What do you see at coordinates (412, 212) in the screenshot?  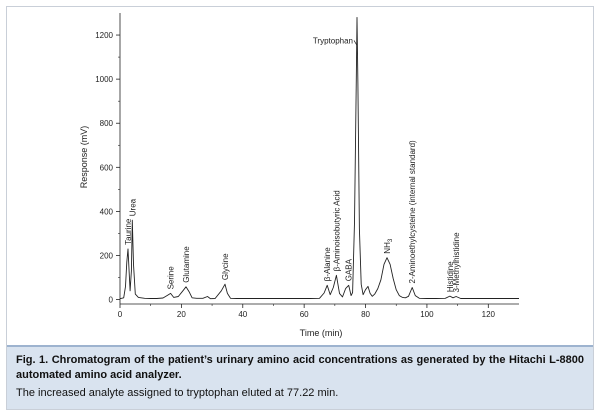 I see `peak-label: 2-Aminoethylcysteine (internal standard)` at bounding box center [412, 212].